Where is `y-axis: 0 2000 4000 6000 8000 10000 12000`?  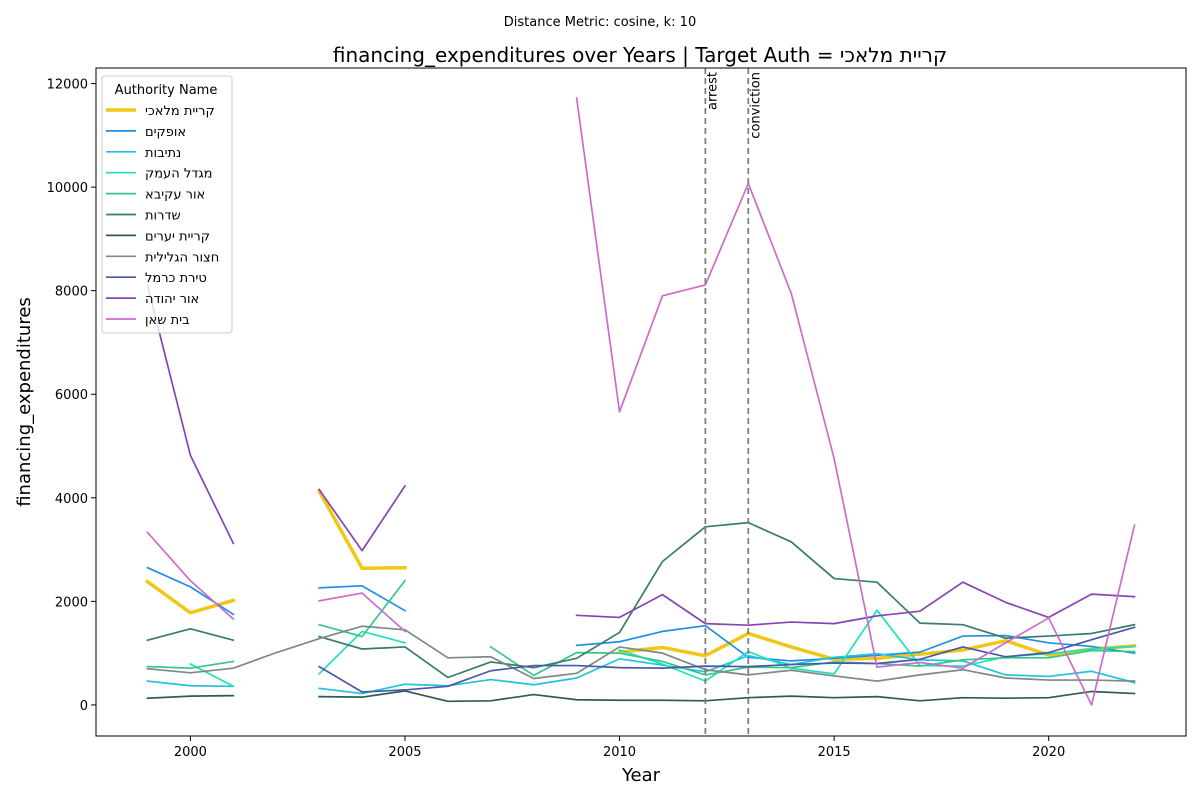
y-axis: 0 2000 4000 6000 8000 10000 12000 is located at coordinates (71, 396).